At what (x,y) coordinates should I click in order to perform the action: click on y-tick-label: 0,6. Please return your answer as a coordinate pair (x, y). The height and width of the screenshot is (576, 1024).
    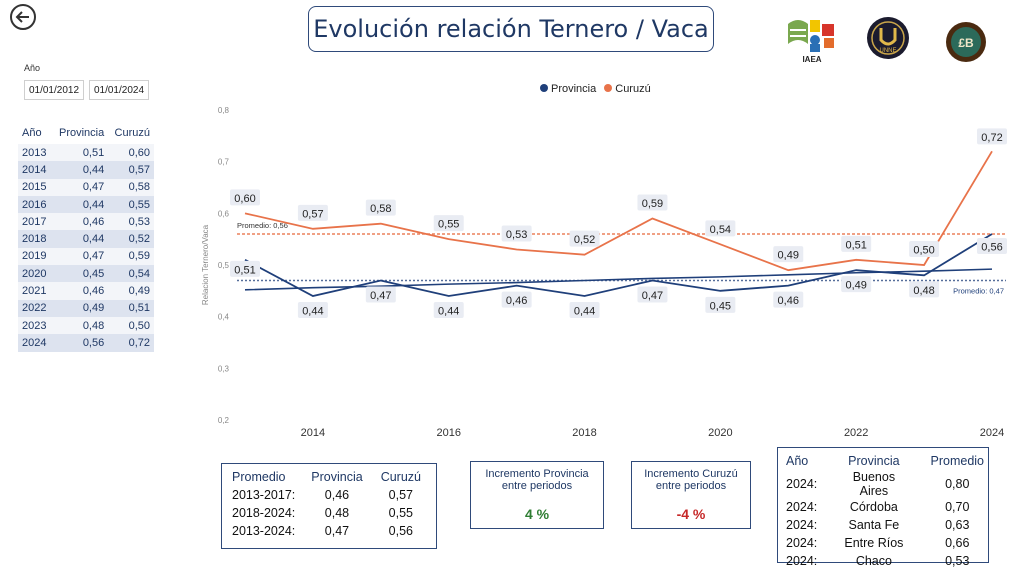
    Looking at the image, I should click on (224, 213).